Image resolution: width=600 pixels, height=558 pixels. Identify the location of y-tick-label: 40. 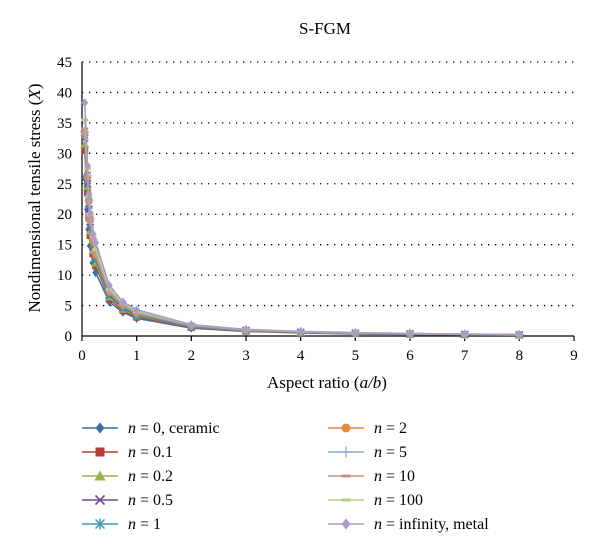
(64, 93).